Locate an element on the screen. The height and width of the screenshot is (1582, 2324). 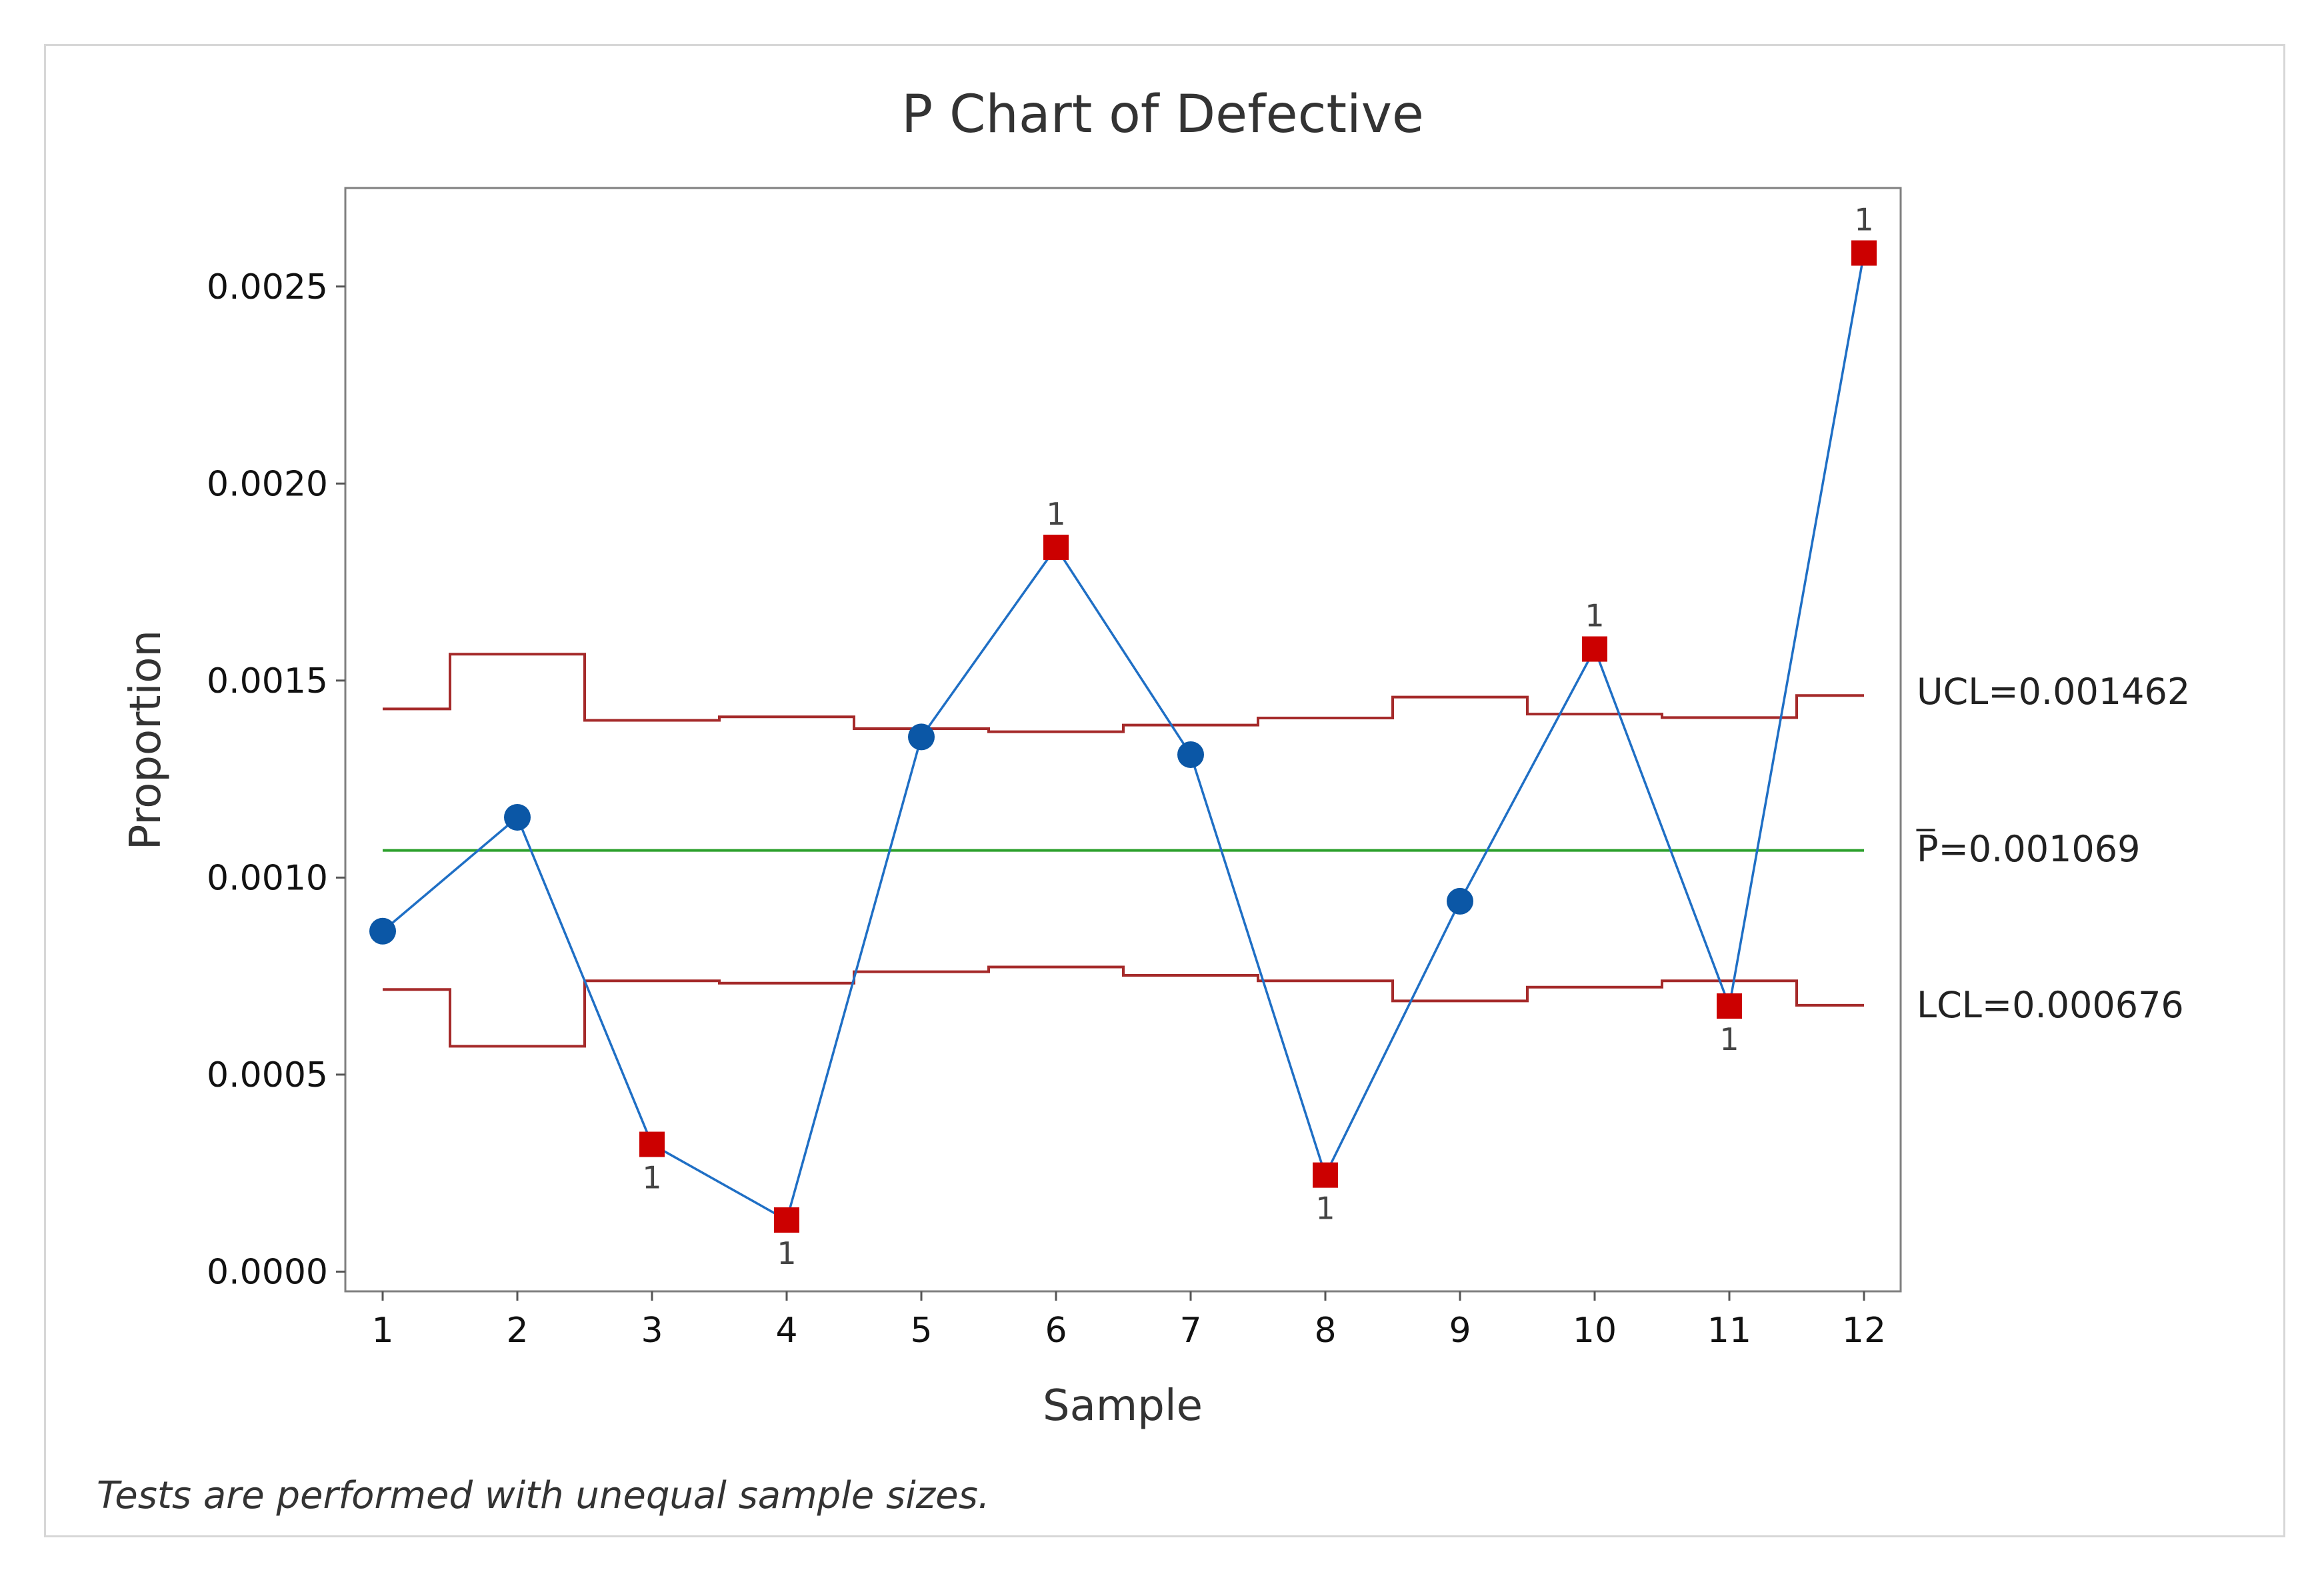
x-tick-label: 6 is located at coordinates (1056, 1331).